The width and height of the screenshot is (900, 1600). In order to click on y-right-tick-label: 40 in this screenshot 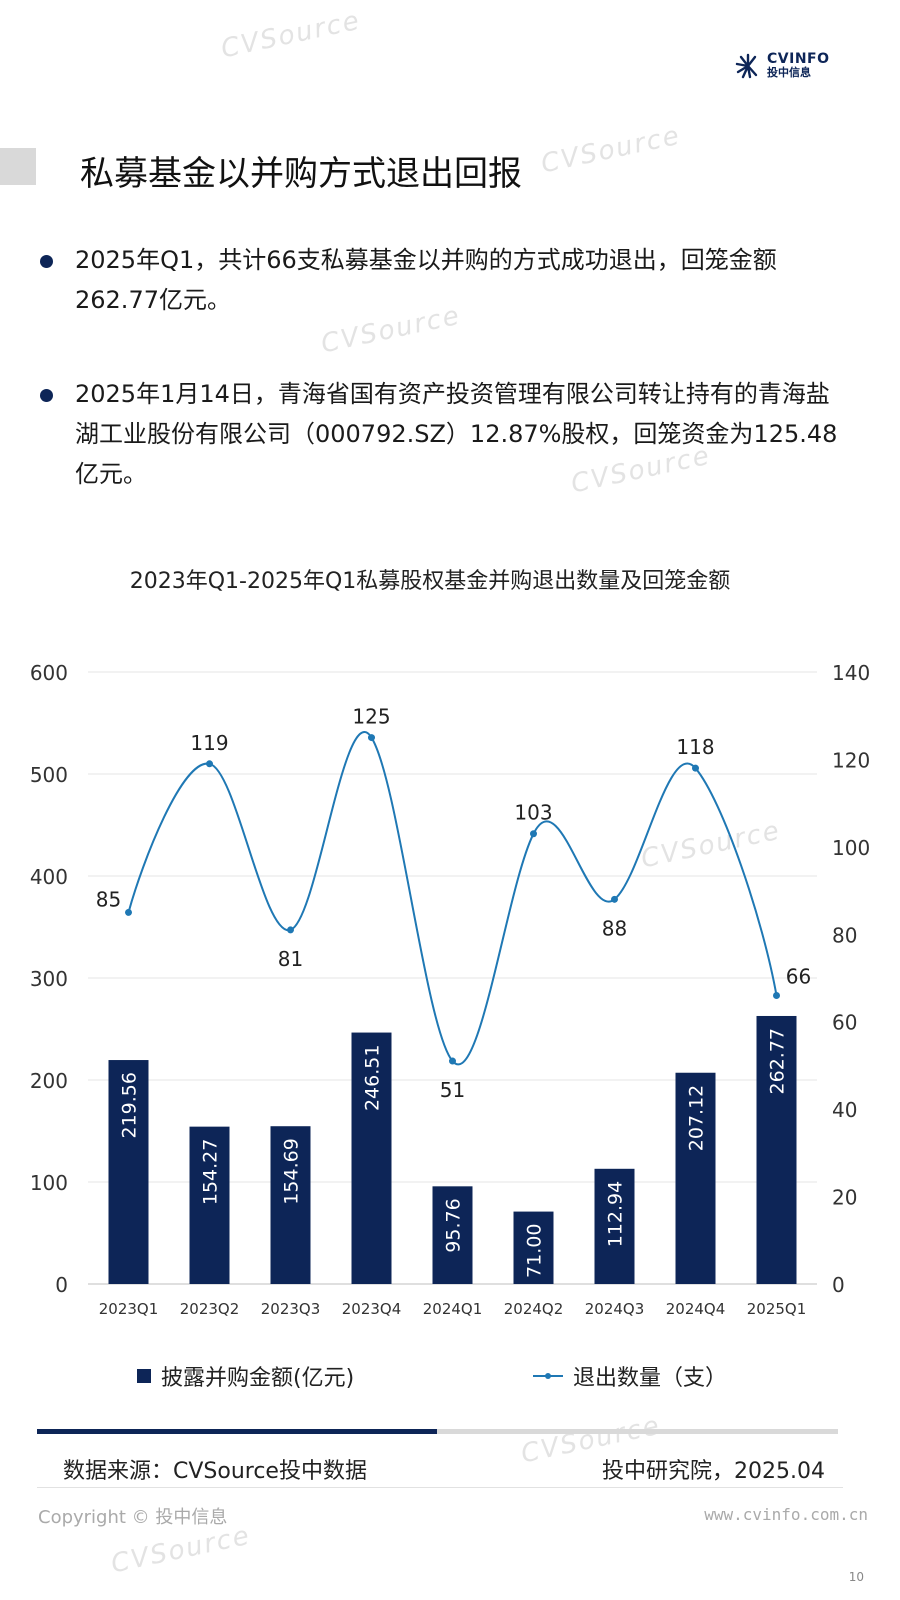, I will do `click(844, 1110)`.